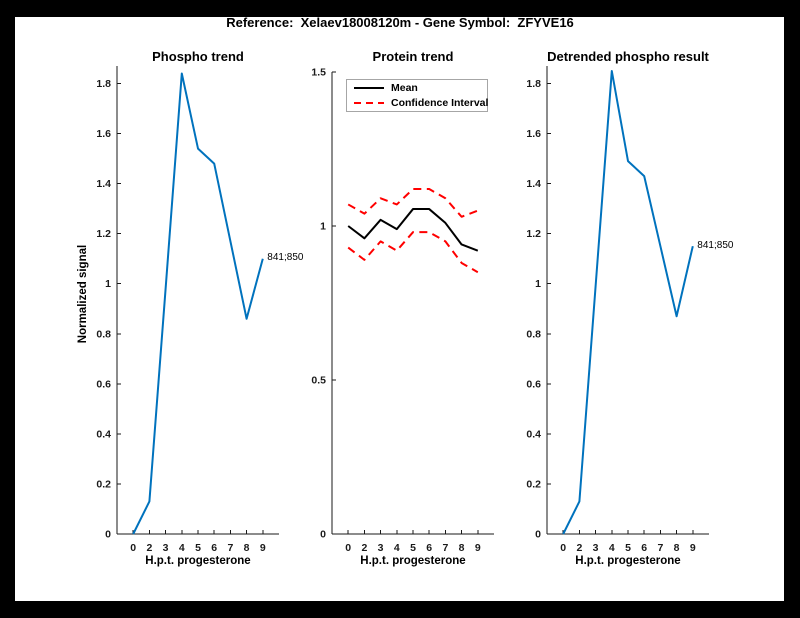 The height and width of the screenshot is (618, 800). I want to click on legend-label-mean: Mean, so click(404, 88).